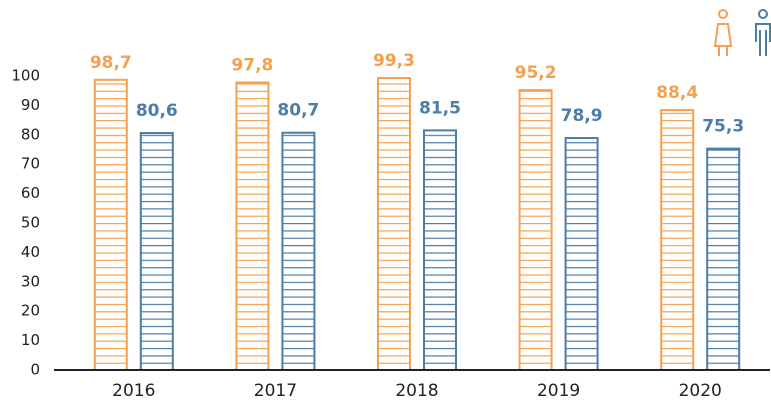  What do you see at coordinates (440, 108) in the screenshot?
I see `value-label: 81,5` at bounding box center [440, 108].